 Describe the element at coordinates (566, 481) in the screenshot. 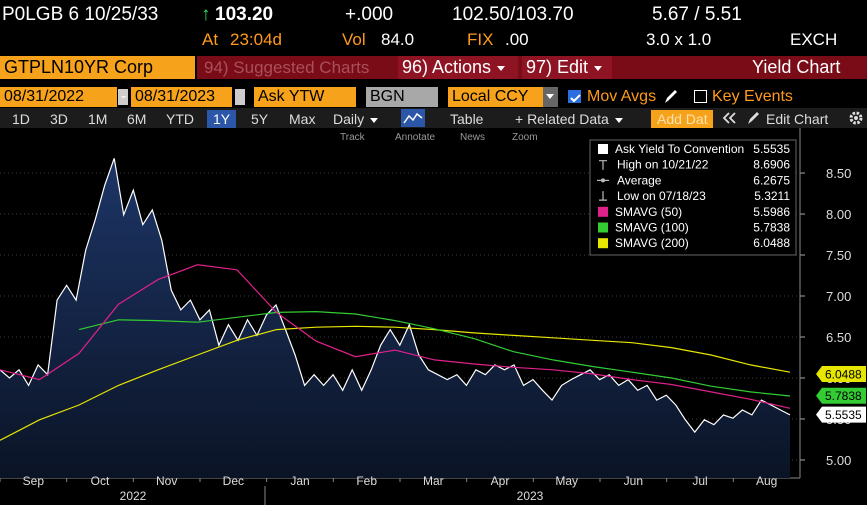

I see `x-tick-label: May` at that location.